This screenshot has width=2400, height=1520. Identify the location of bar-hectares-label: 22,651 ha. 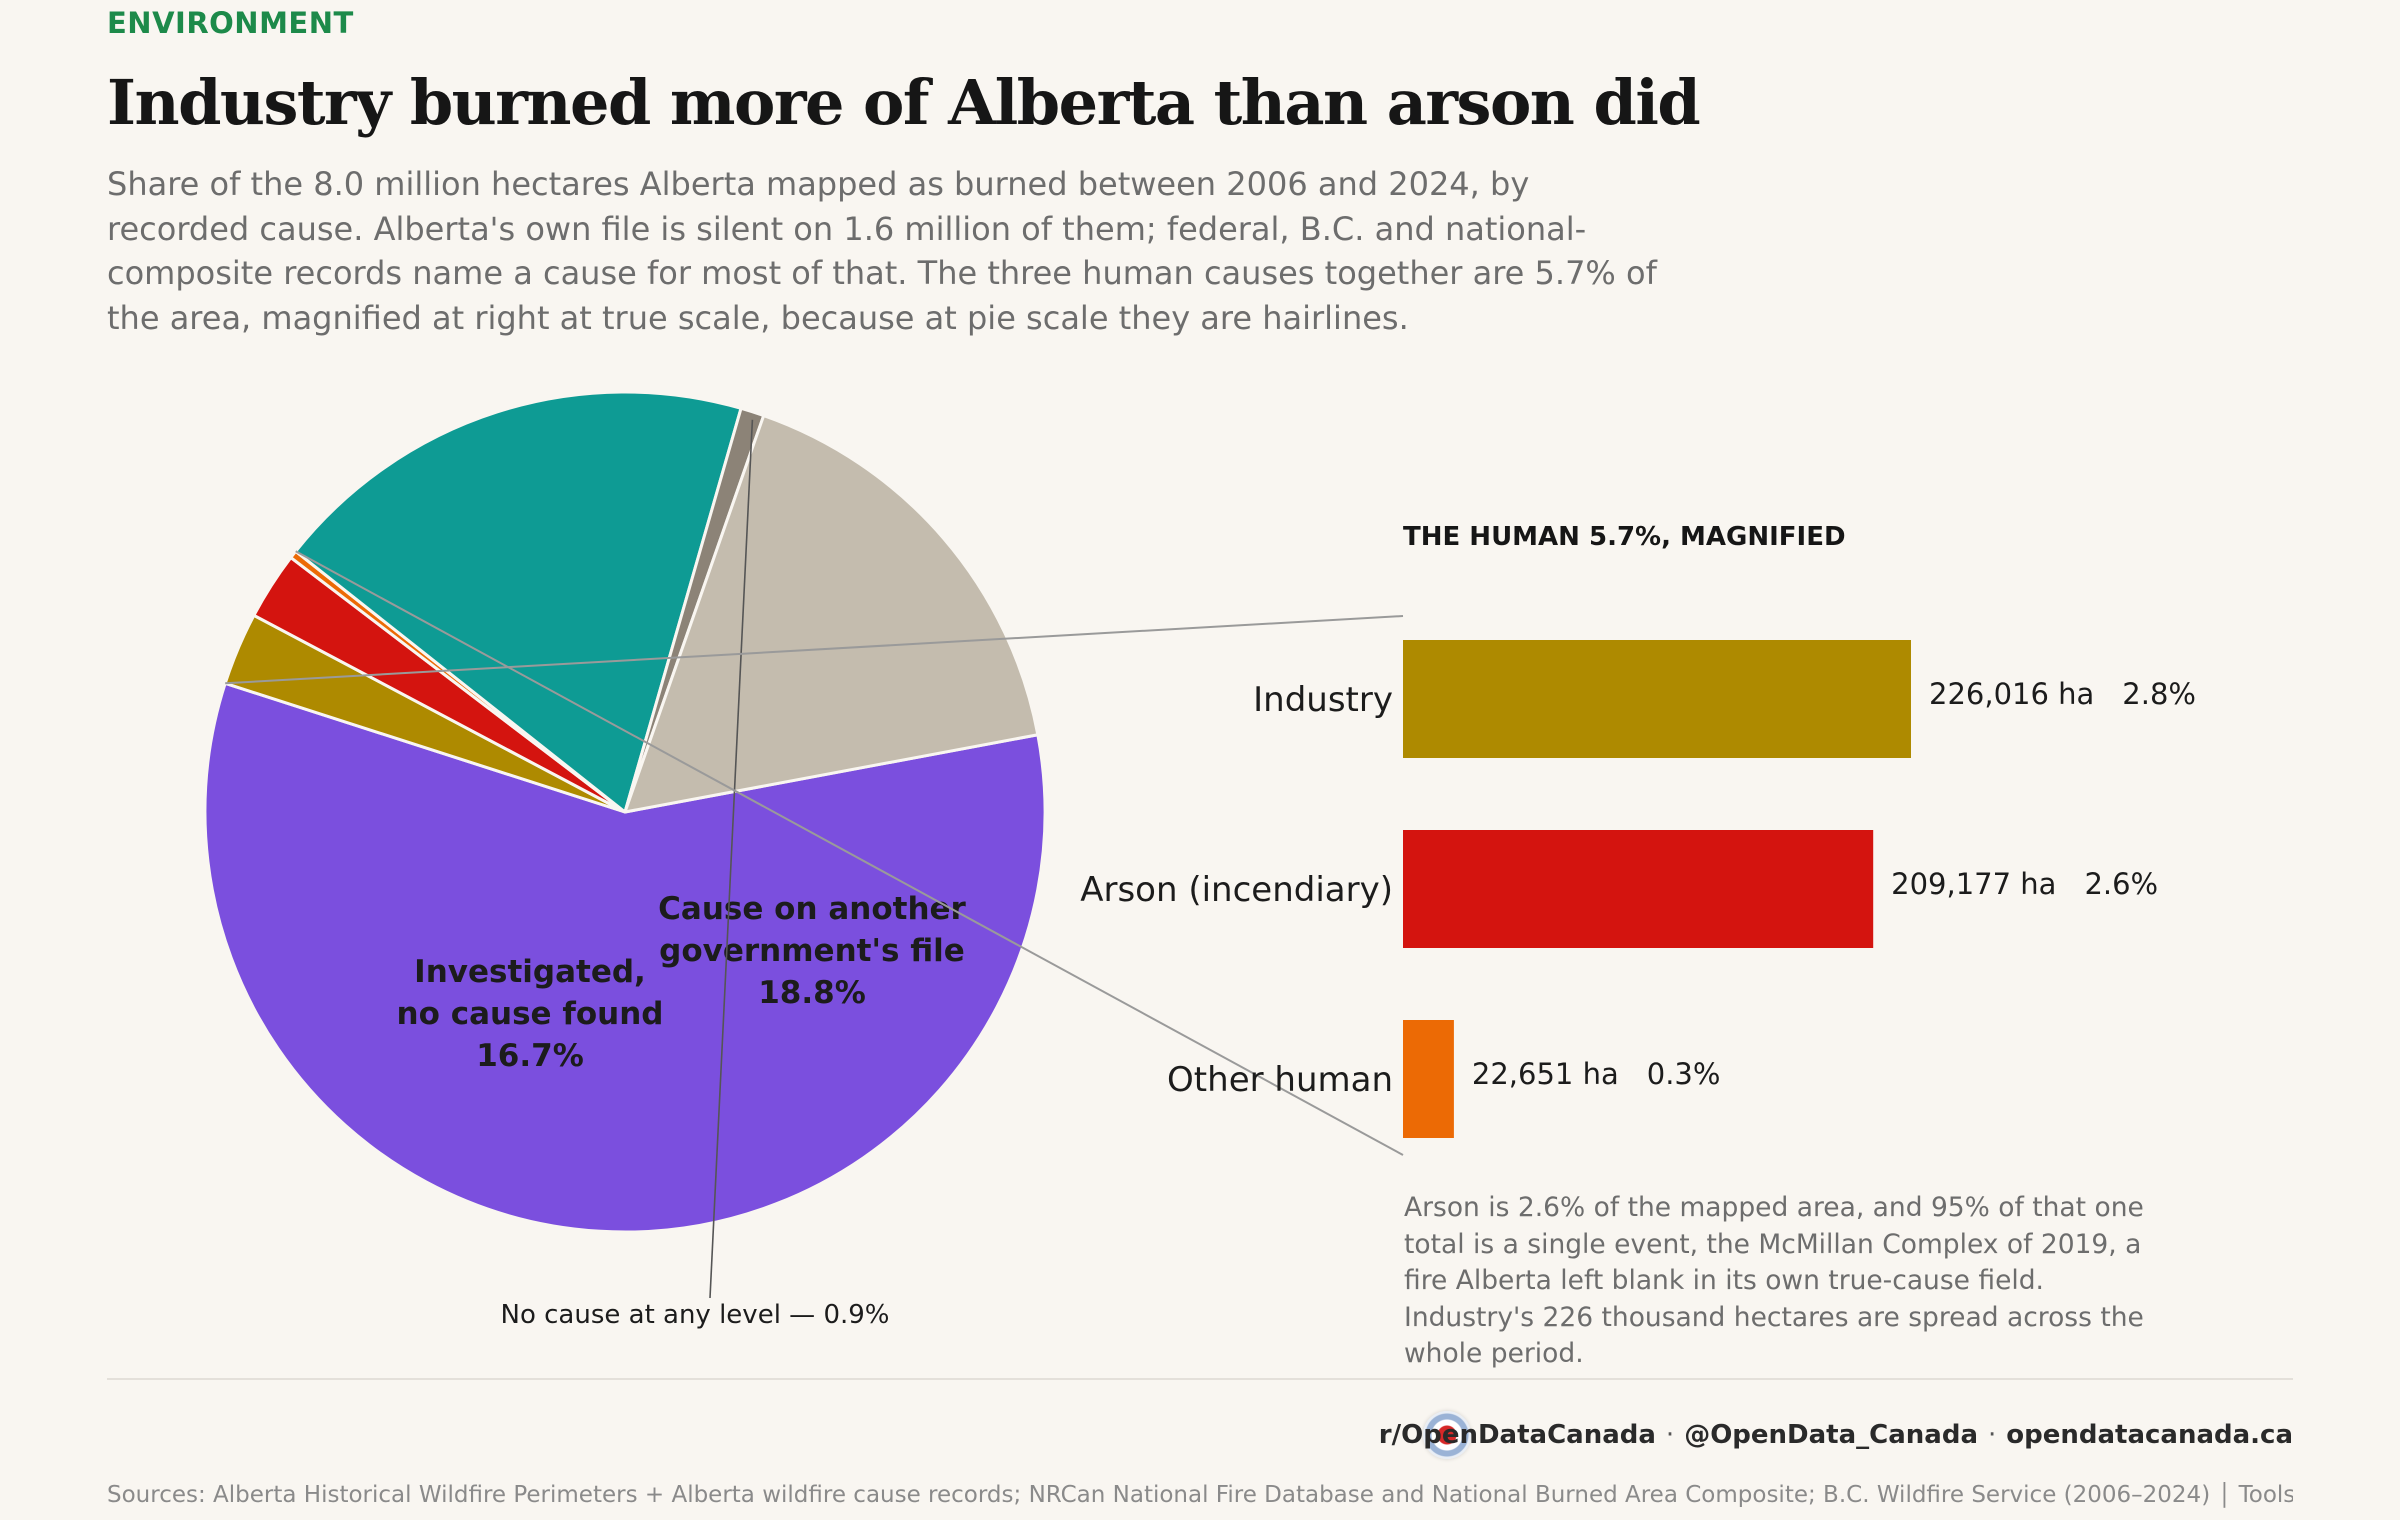
(1545, 1074).